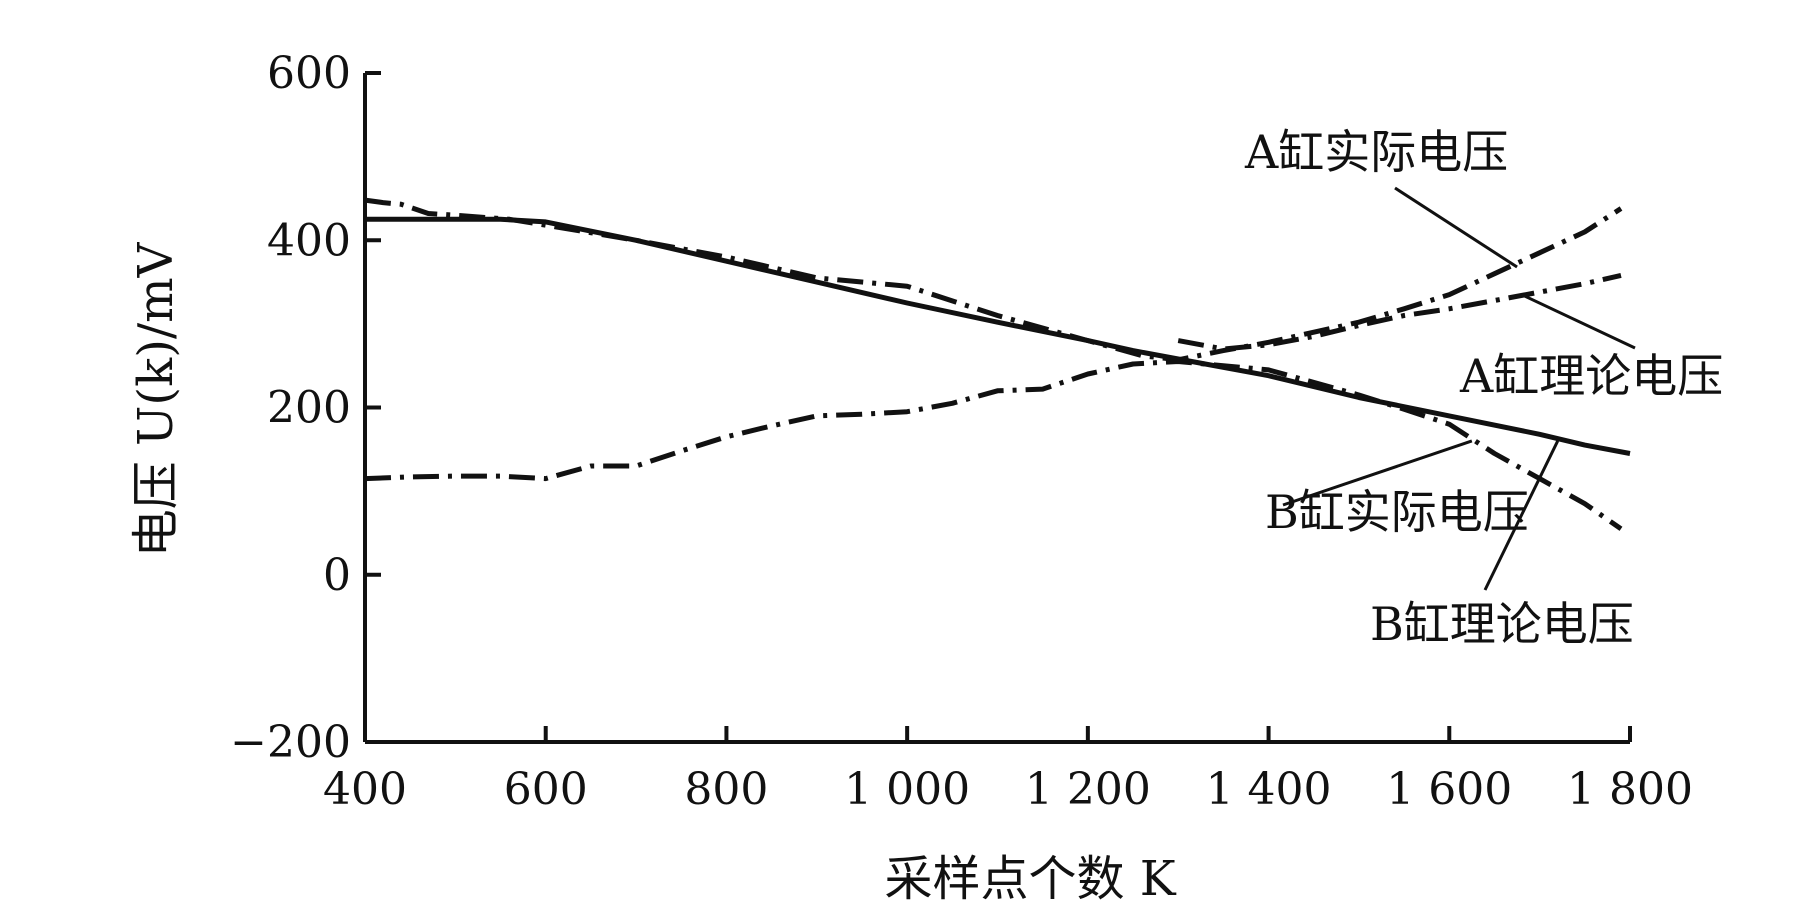 The image size is (1819, 913). Describe the element at coordinates (156, 399) in the screenshot. I see `y-axis-title: 电压 U(k)/mV` at that location.